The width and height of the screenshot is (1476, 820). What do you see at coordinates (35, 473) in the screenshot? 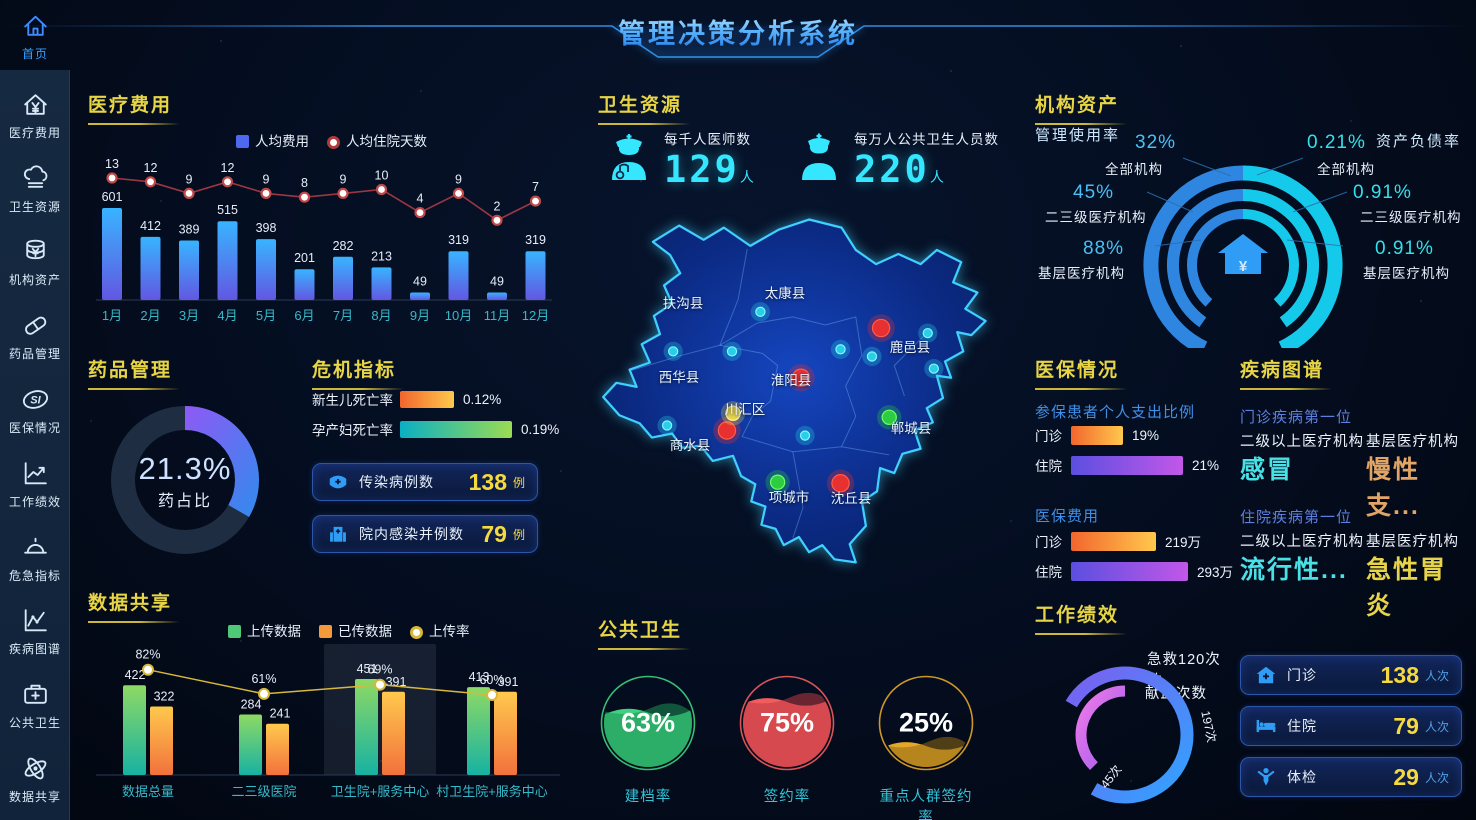
I see `trend-chart-icon` at bounding box center [35, 473].